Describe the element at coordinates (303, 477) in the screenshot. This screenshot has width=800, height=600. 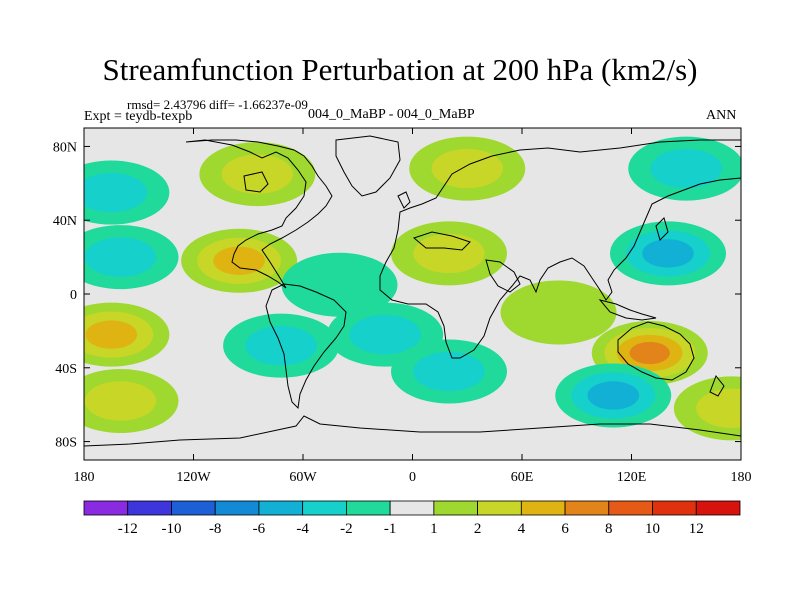
I see `x-tick-label-2: 60W` at that location.